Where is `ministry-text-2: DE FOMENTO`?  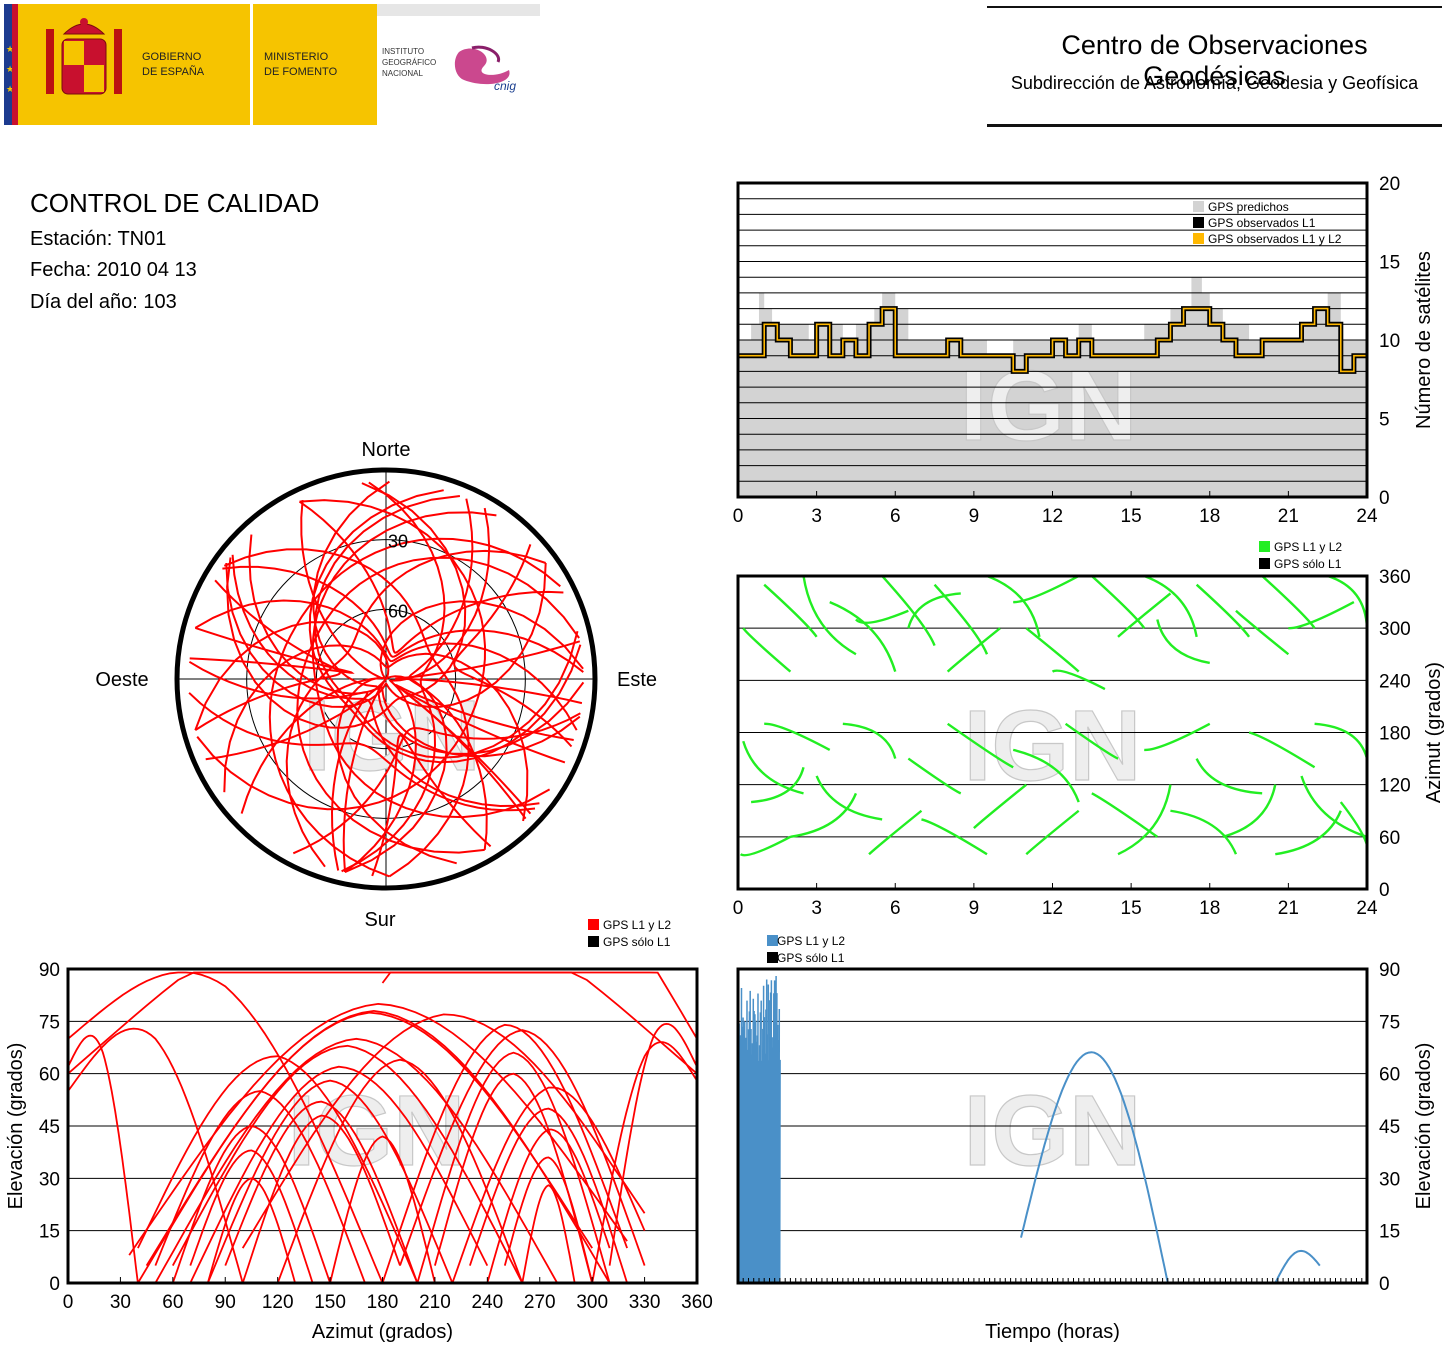
ministry-text-2: DE FOMENTO is located at coordinates (301, 72).